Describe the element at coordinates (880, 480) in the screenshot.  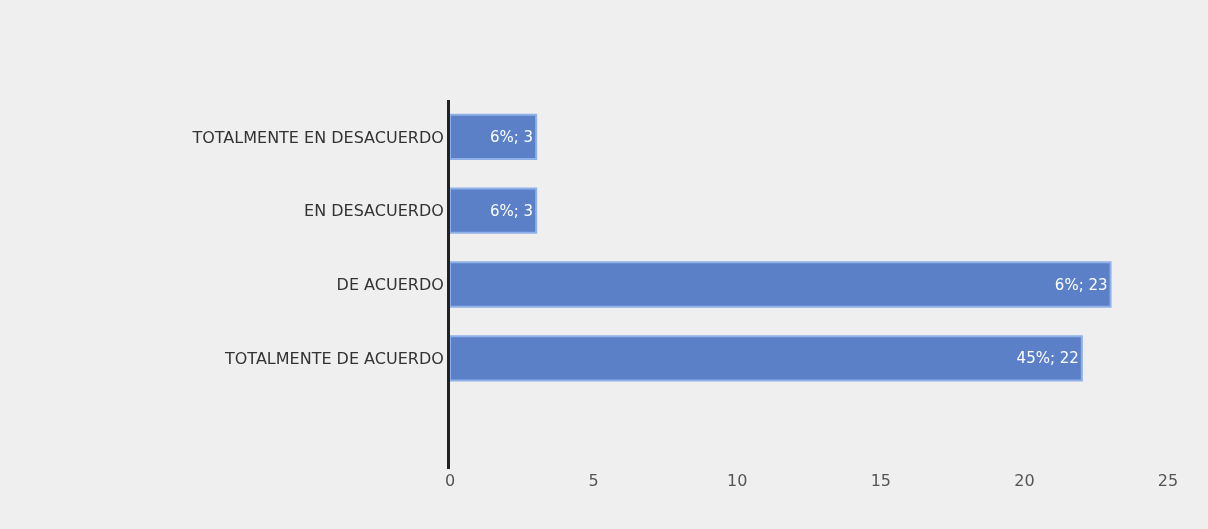
I see `x-tick-label: 15` at that location.